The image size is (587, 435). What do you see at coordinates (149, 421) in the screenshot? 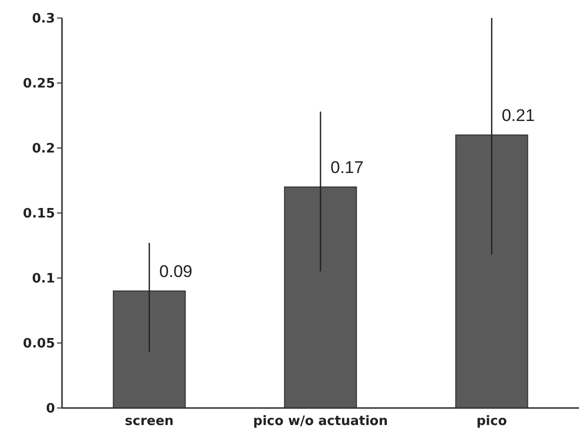
I see `x-tick-label: screen` at bounding box center [149, 421].